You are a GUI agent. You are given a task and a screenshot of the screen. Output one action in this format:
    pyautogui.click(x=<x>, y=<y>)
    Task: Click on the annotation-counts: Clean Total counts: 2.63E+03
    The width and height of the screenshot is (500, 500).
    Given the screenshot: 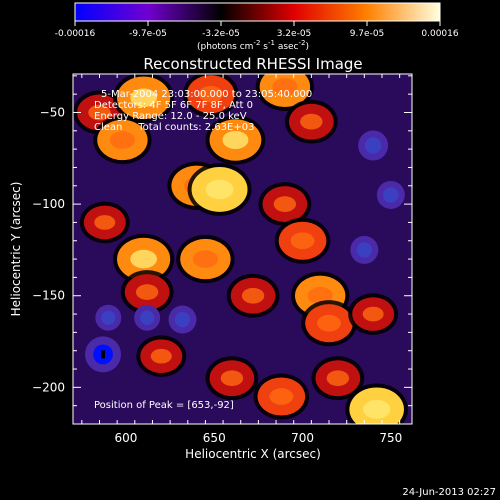 What is the action you would take?
    pyautogui.click(x=174, y=127)
    